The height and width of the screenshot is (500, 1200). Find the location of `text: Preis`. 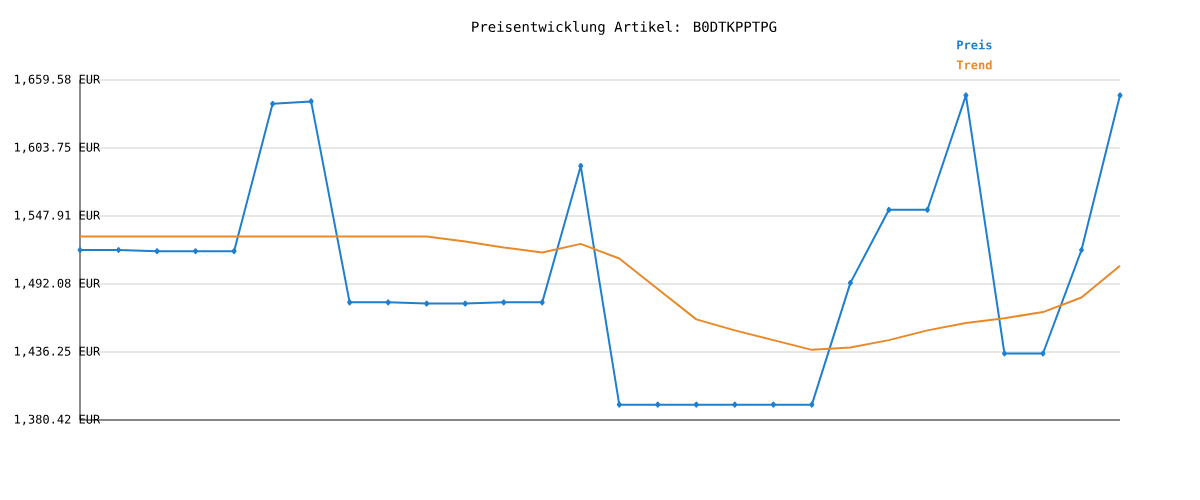

text: Preis is located at coordinates (974, 44).